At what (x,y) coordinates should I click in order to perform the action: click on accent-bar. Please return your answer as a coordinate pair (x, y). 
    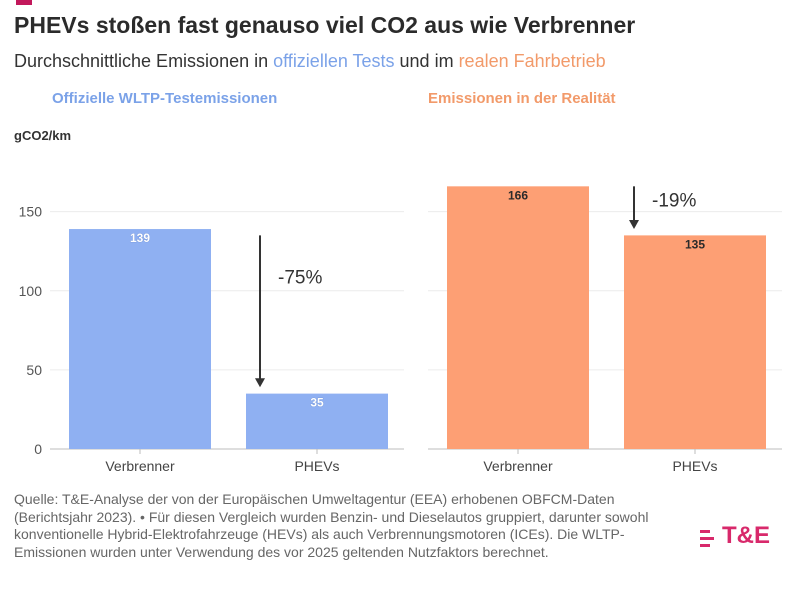
    Looking at the image, I should click on (24, 2).